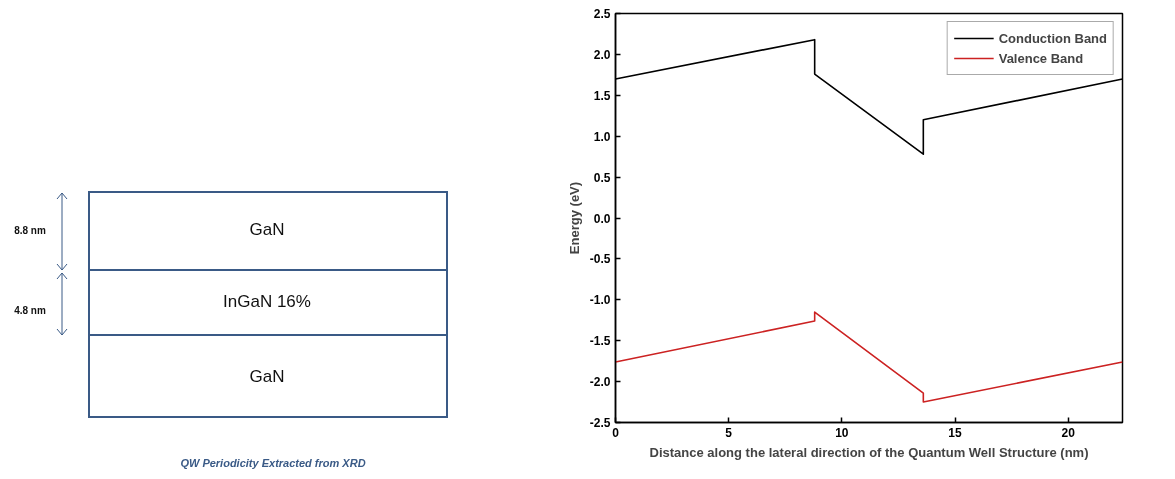 The image size is (1175, 479). Describe the element at coordinates (616, 432) in the screenshot. I see `x-tick-label: 0` at that location.